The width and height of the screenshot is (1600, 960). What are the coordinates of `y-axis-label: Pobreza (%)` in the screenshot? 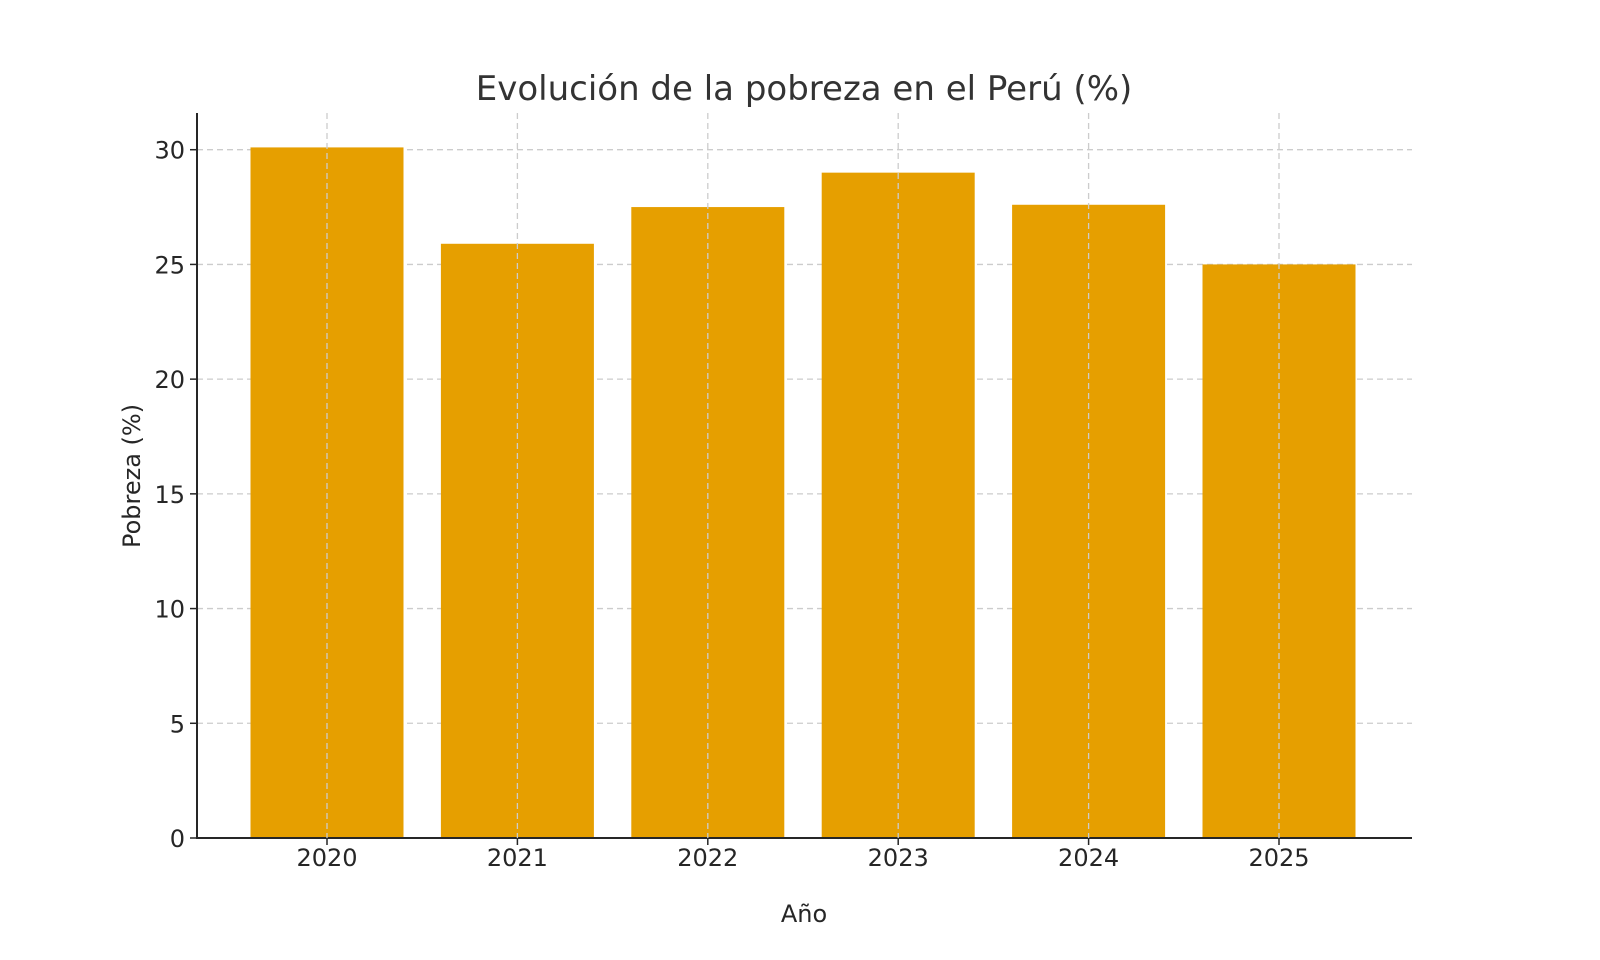 It's located at (132, 476).